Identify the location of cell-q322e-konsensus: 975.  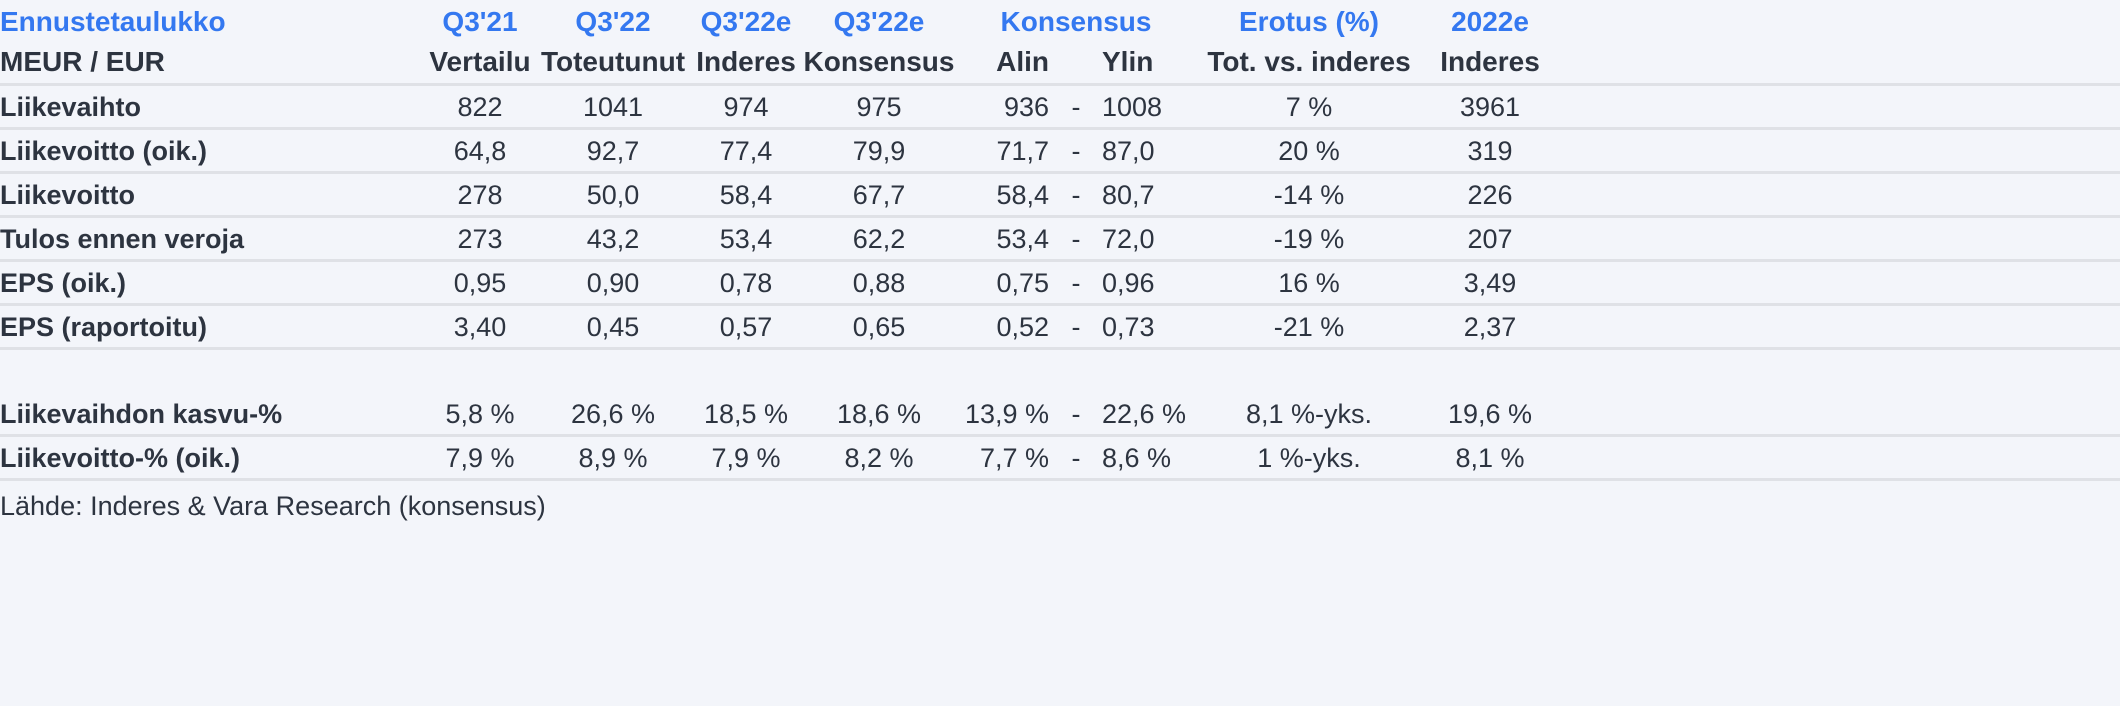
(879, 107).